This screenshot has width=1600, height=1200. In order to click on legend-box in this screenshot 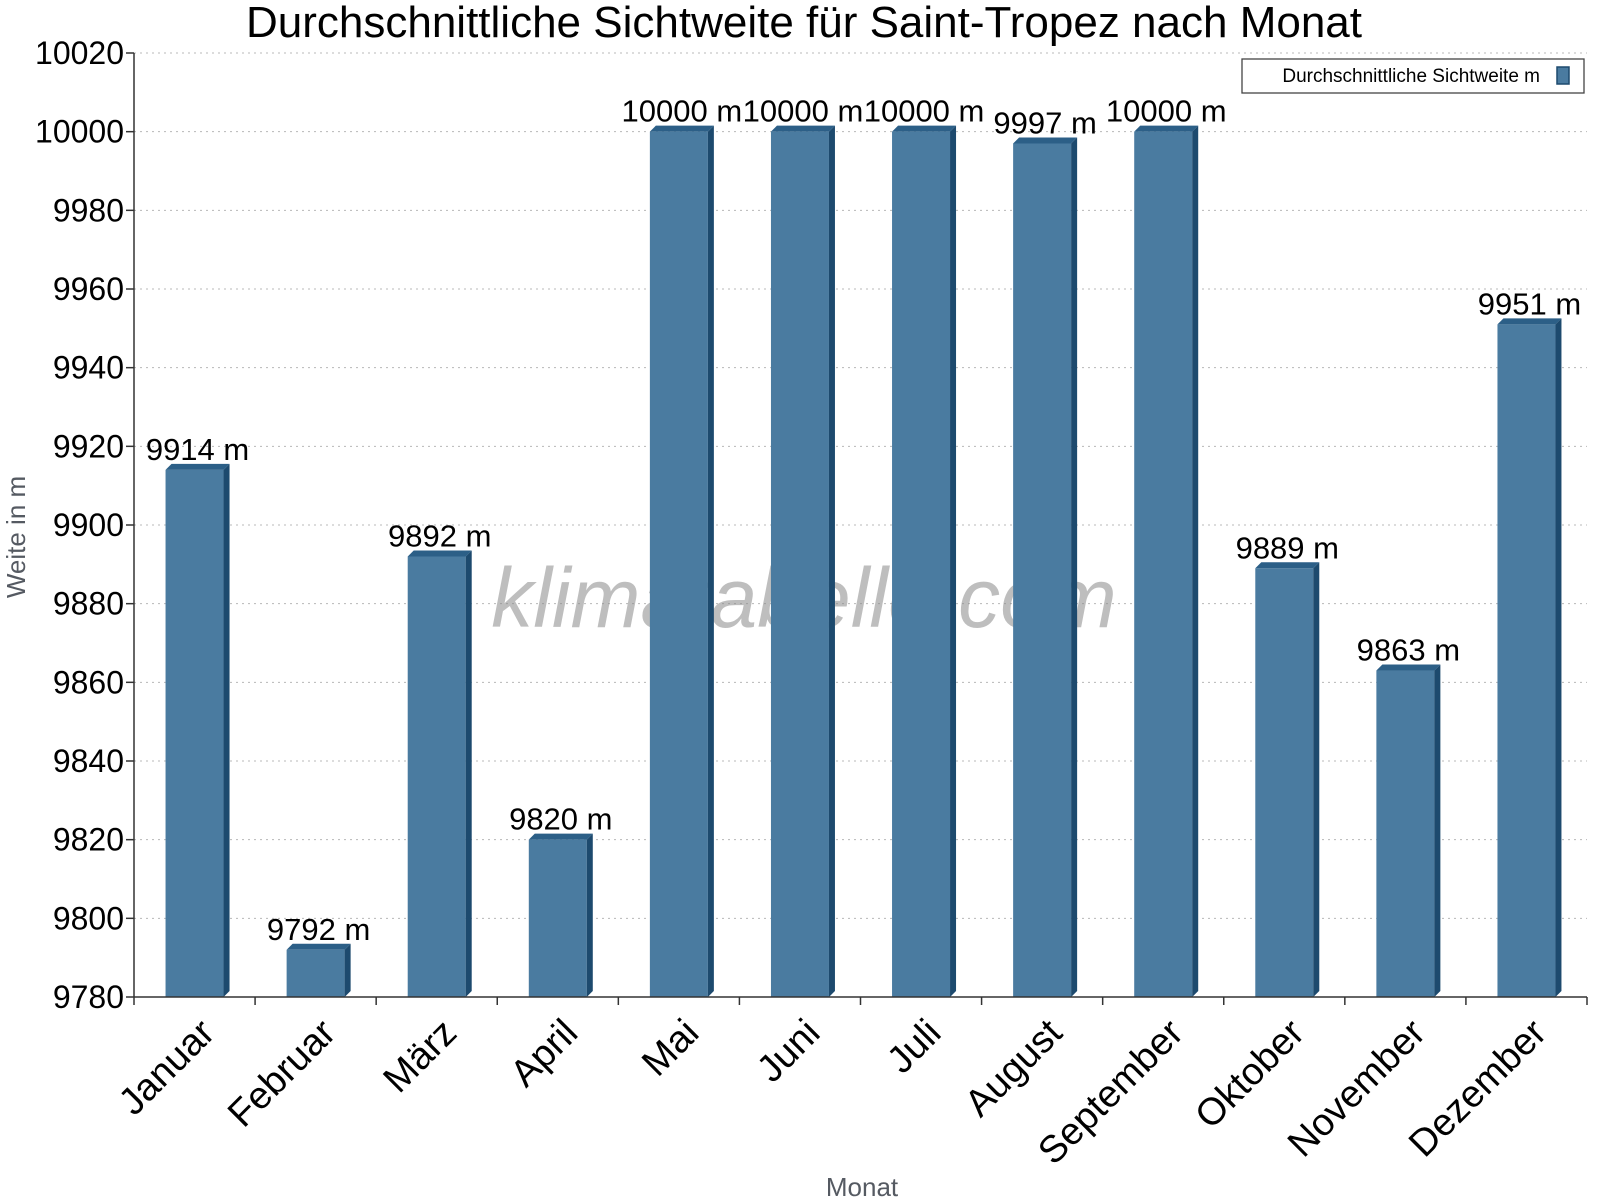, I will do `click(1413, 76)`.